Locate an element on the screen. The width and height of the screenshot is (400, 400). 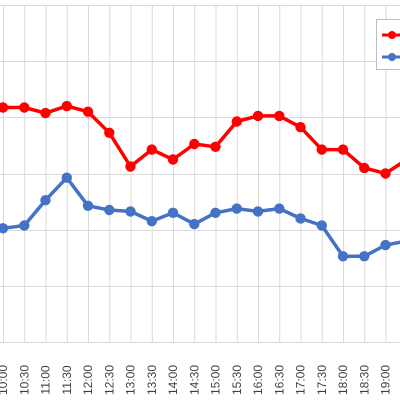
x-tick-label: 10:00 is located at coordinates (5, 380).